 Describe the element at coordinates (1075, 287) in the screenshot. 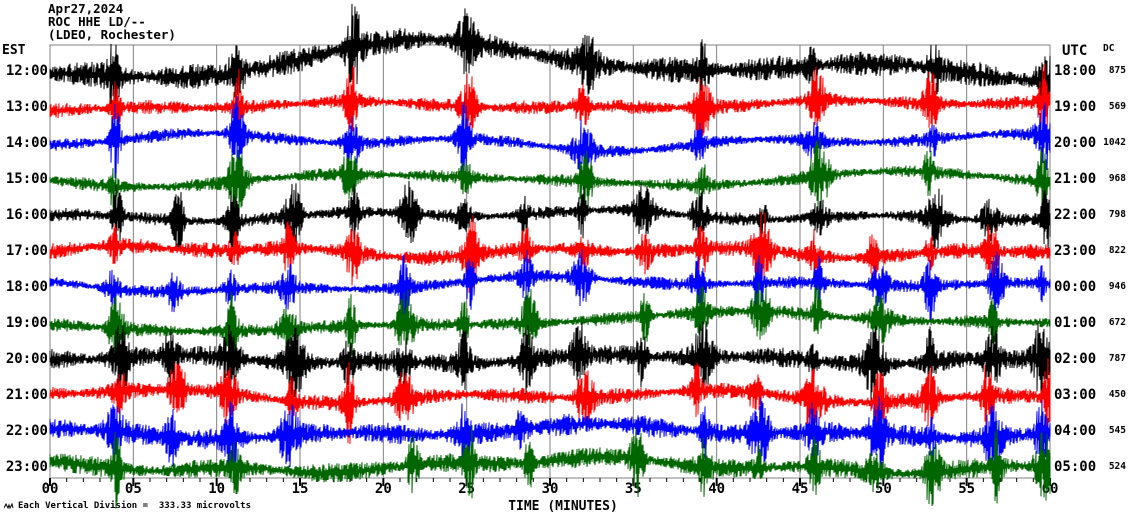

I see `utc-time-label: 00:00` at that location.